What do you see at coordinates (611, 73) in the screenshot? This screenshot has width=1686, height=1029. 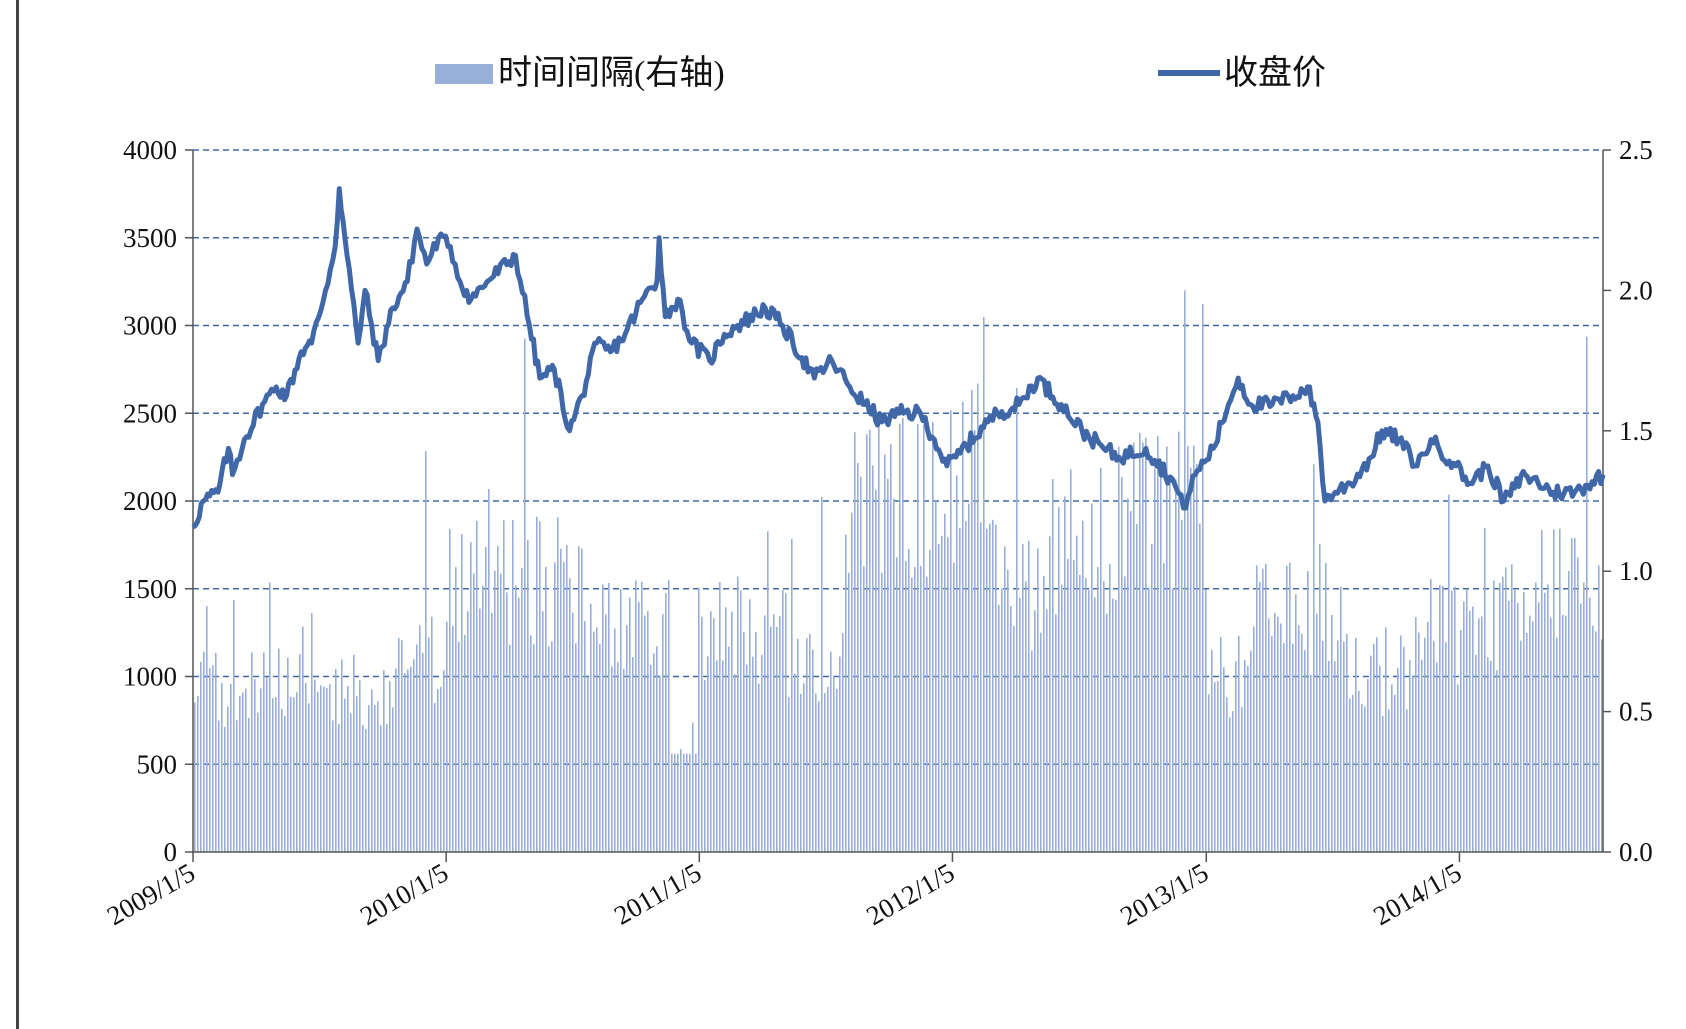 I see `legend-bar-label: 时间间隔(右轴)` at bounding box center [611, 73].